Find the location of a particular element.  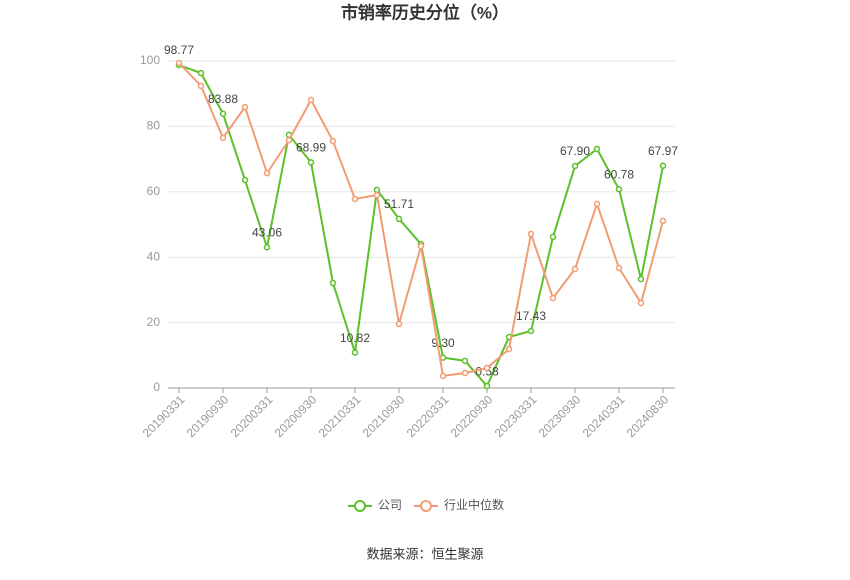

data-label: 43.06 is located at coordinates (267, 232).